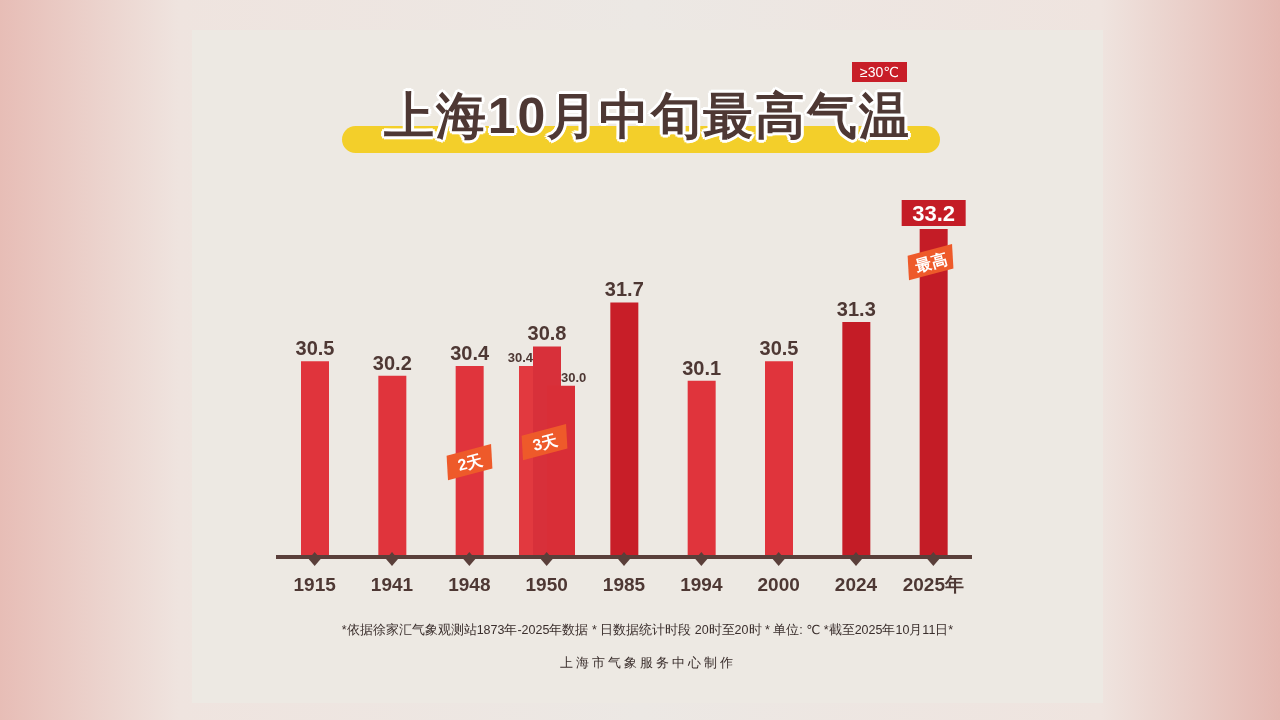 Image resolution: width=1280 pixels, height=720 pixels. What do you see at coordinates (930, 262) in the screenshot?
I see `annotation: 最高` at bounding box center [930, 262].